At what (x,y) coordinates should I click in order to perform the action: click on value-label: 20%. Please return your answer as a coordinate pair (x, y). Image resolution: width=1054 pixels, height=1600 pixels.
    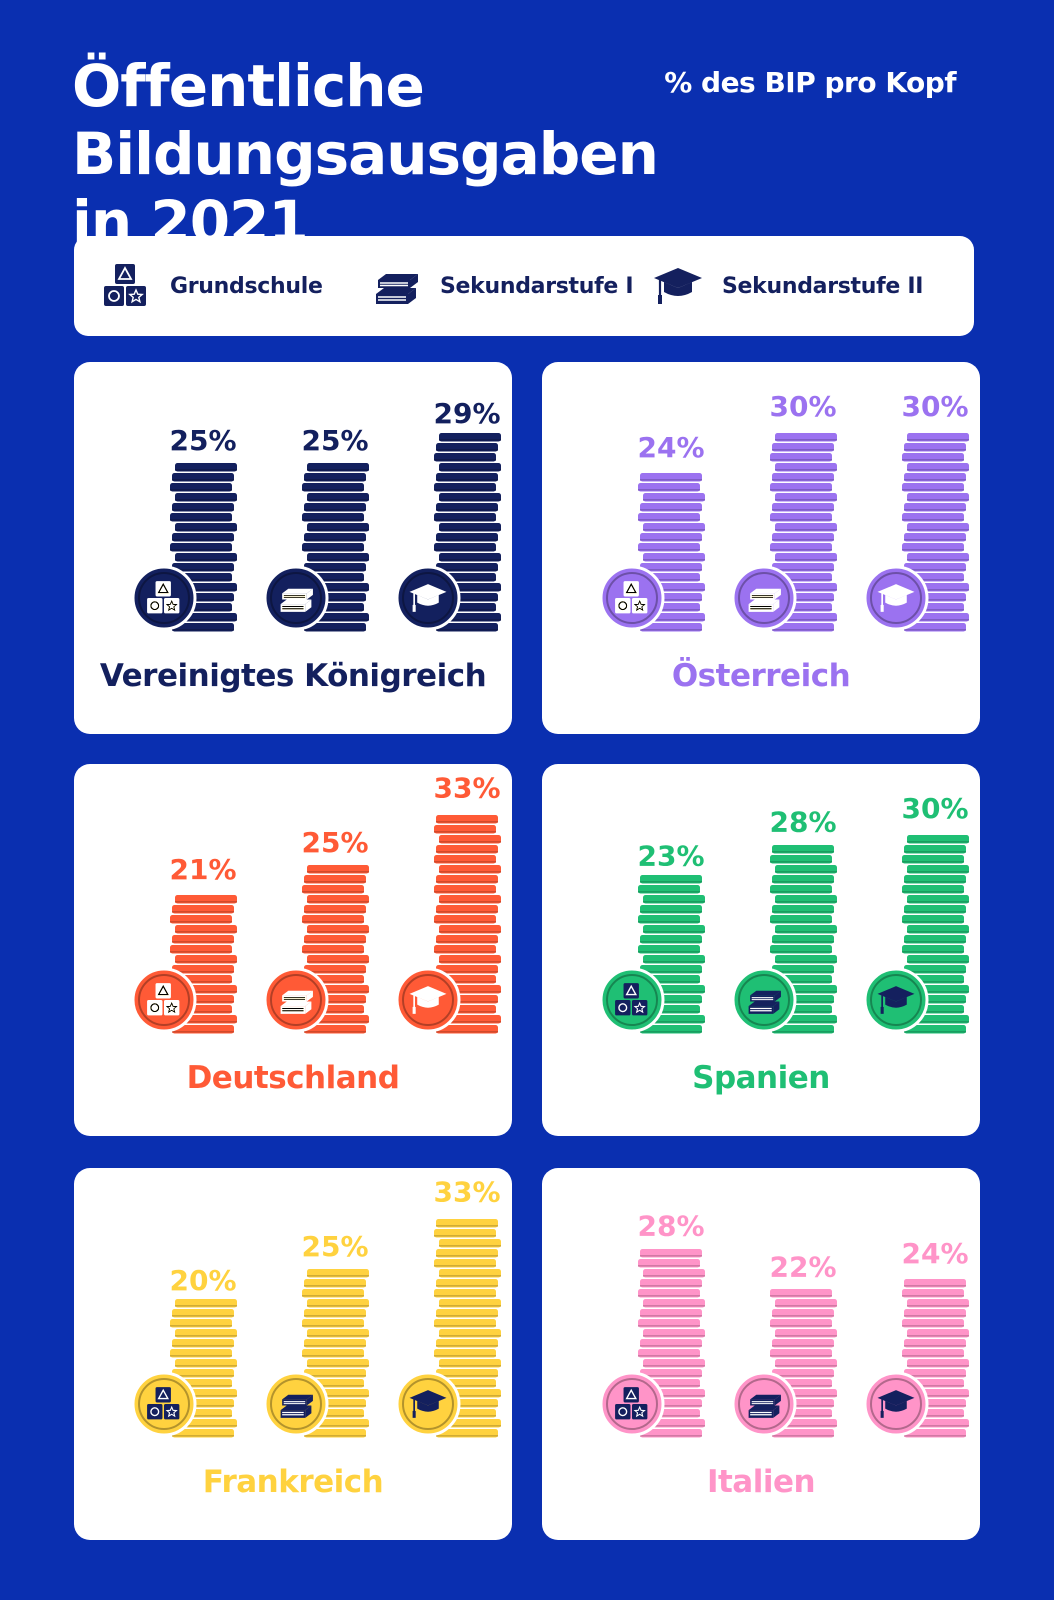
    Looking at the image, I should click on (202, 1280).